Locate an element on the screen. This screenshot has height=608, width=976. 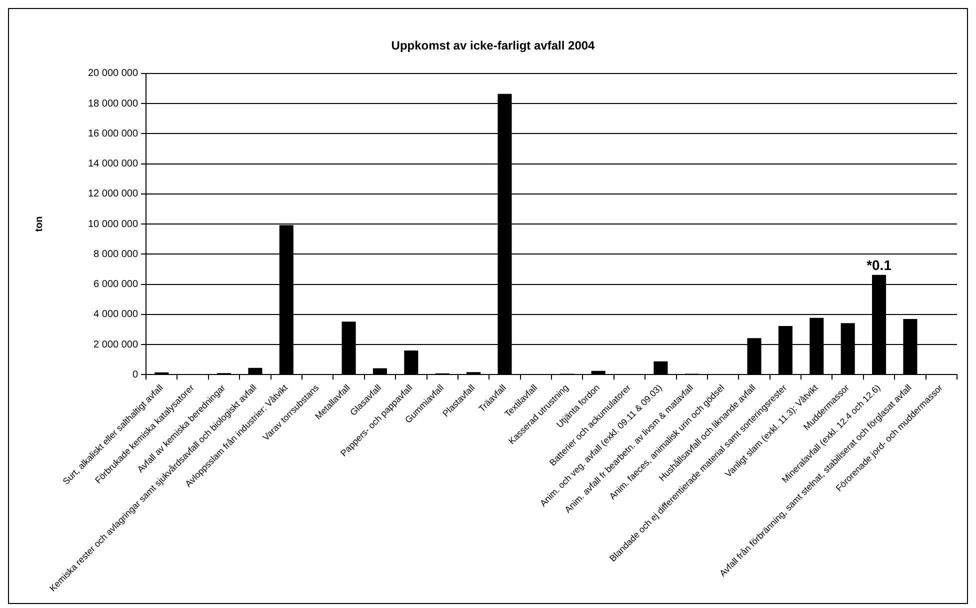
y-tick-label: 8 000 000 is located at coordinates (116, 254).